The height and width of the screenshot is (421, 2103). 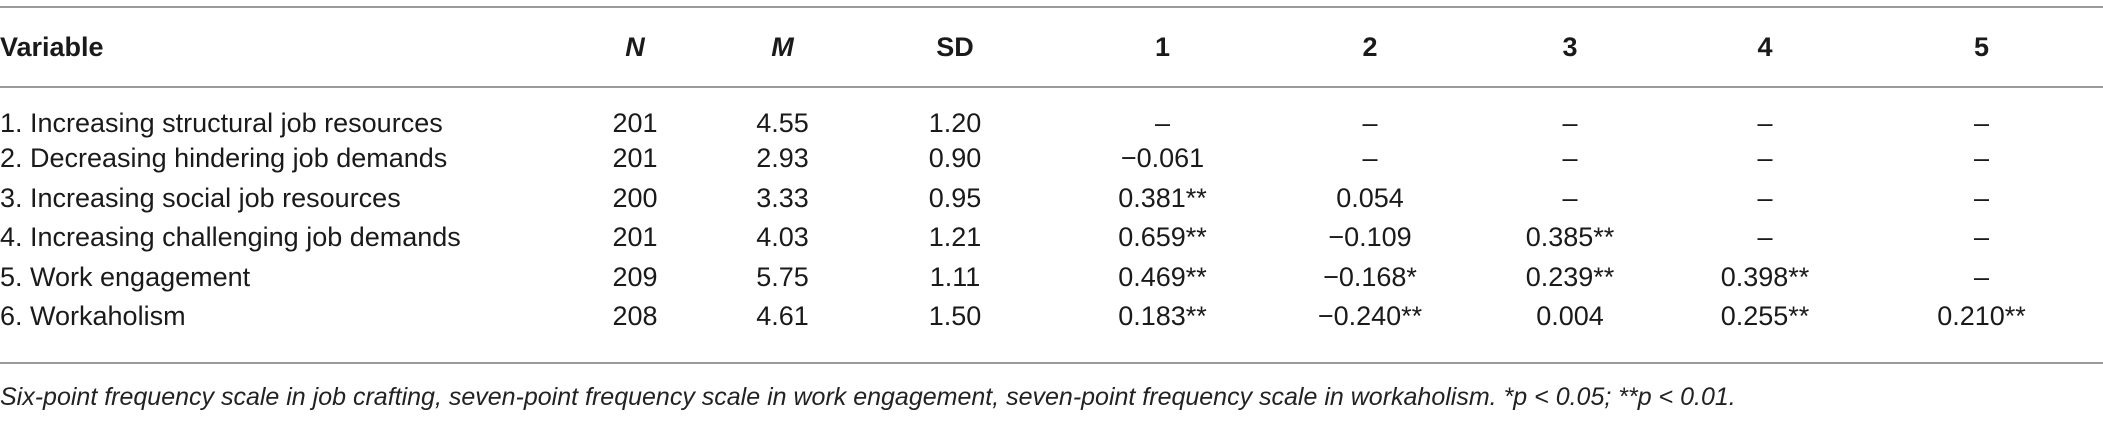 I want to click on cell-corr-1: 0.183**, so click(x=1162, y=316).